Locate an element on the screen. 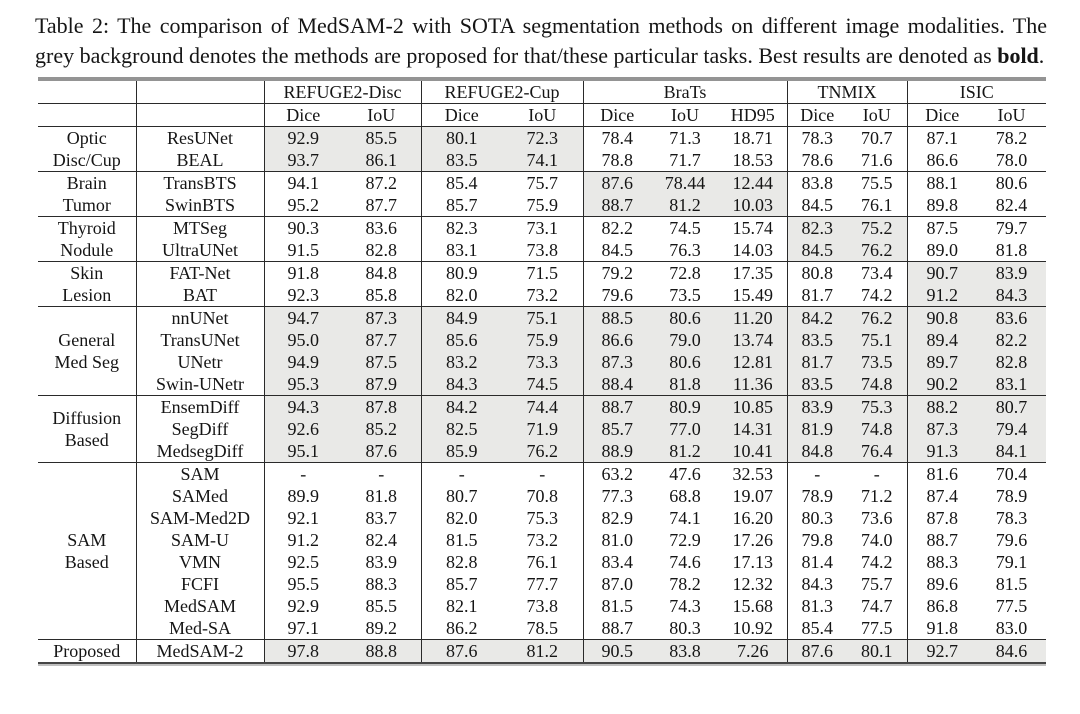 The height and width of the screenshot is (714, 1080). value-cell: 97.1 is located at coordinates (303, 628).